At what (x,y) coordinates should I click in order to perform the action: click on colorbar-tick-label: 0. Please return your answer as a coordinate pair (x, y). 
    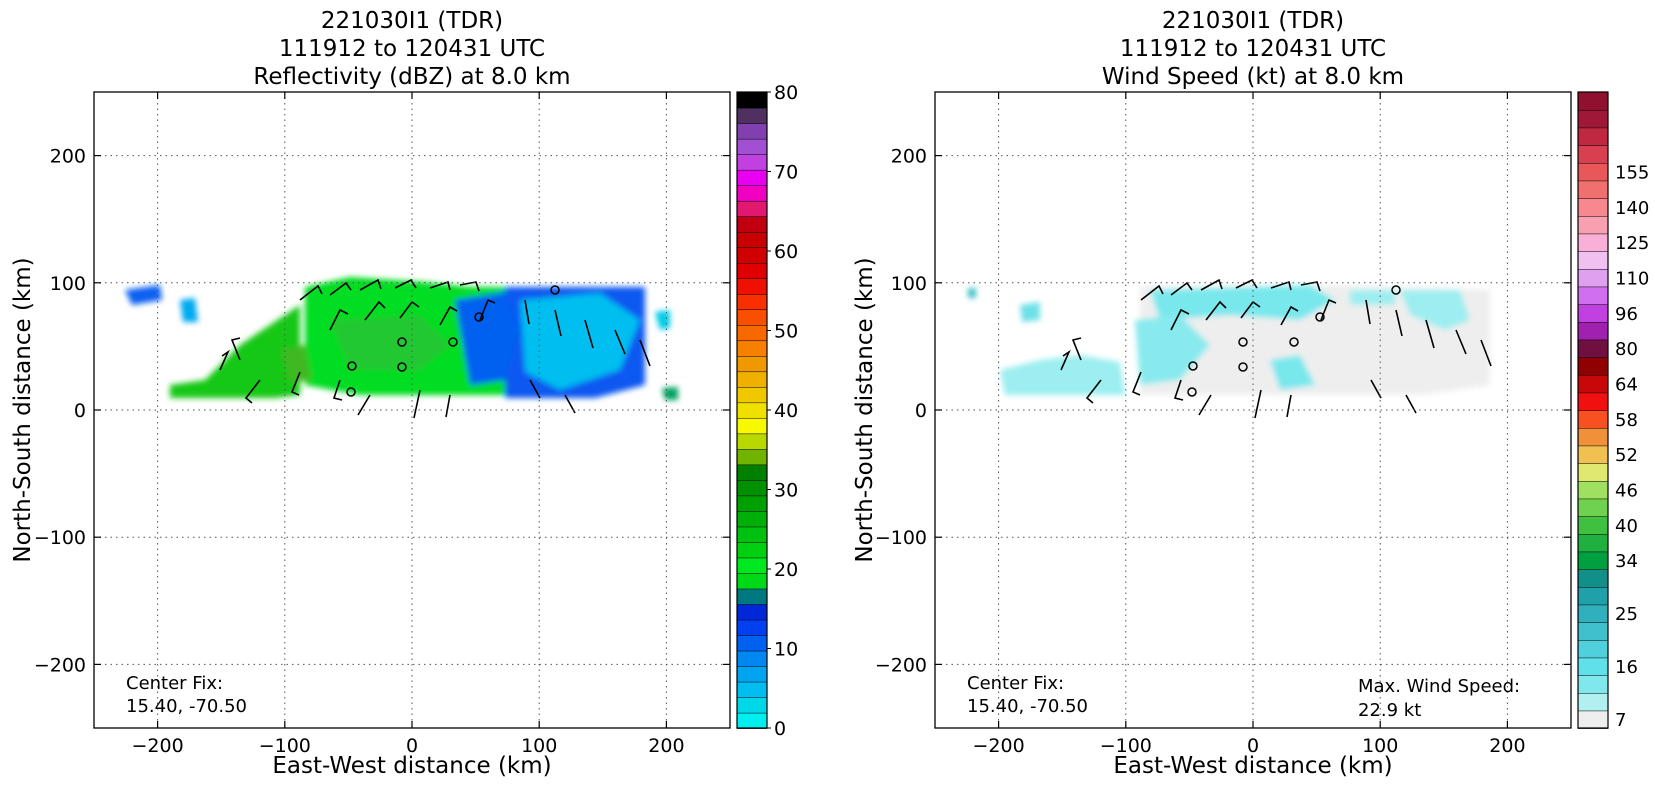
    Looking at the image, I should click on (780, 729).